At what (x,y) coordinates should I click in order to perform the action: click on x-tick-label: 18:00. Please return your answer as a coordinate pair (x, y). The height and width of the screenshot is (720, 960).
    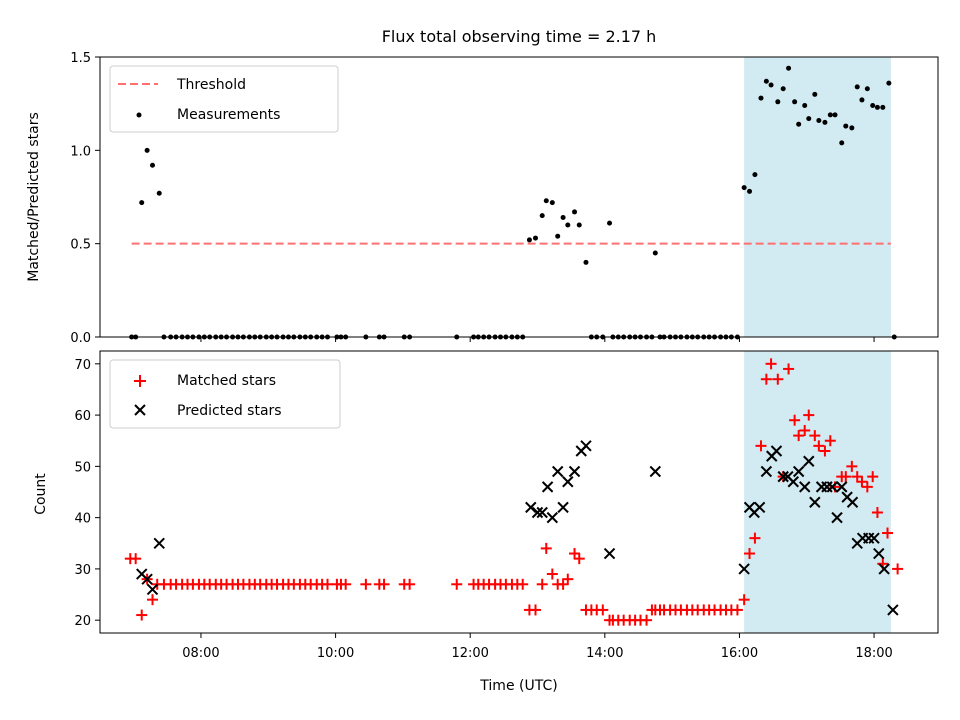
    Looking at the image, I should click on (873, 653).